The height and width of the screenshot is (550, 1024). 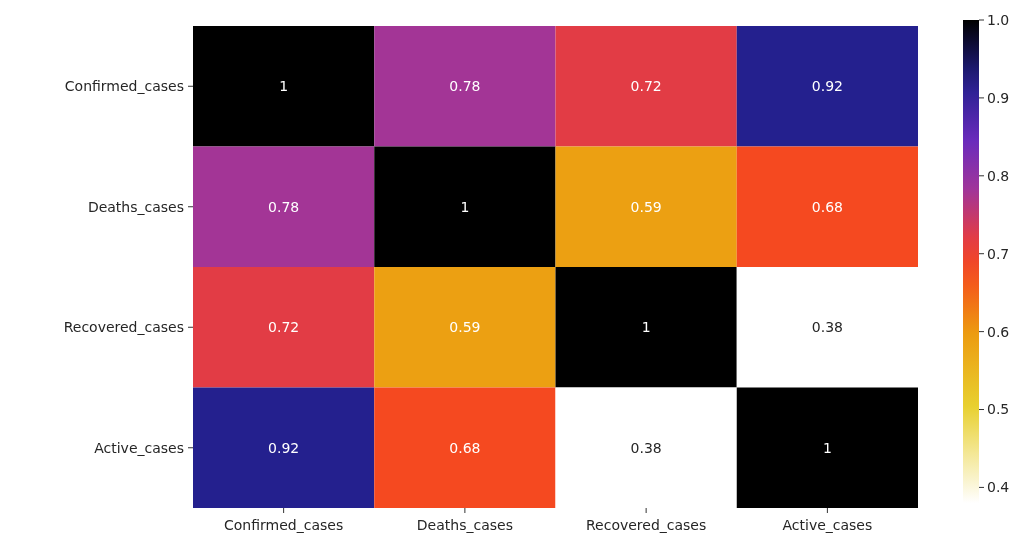 I want to click on x-tick-label: Deaths_cases, so click(x=464, y=525).